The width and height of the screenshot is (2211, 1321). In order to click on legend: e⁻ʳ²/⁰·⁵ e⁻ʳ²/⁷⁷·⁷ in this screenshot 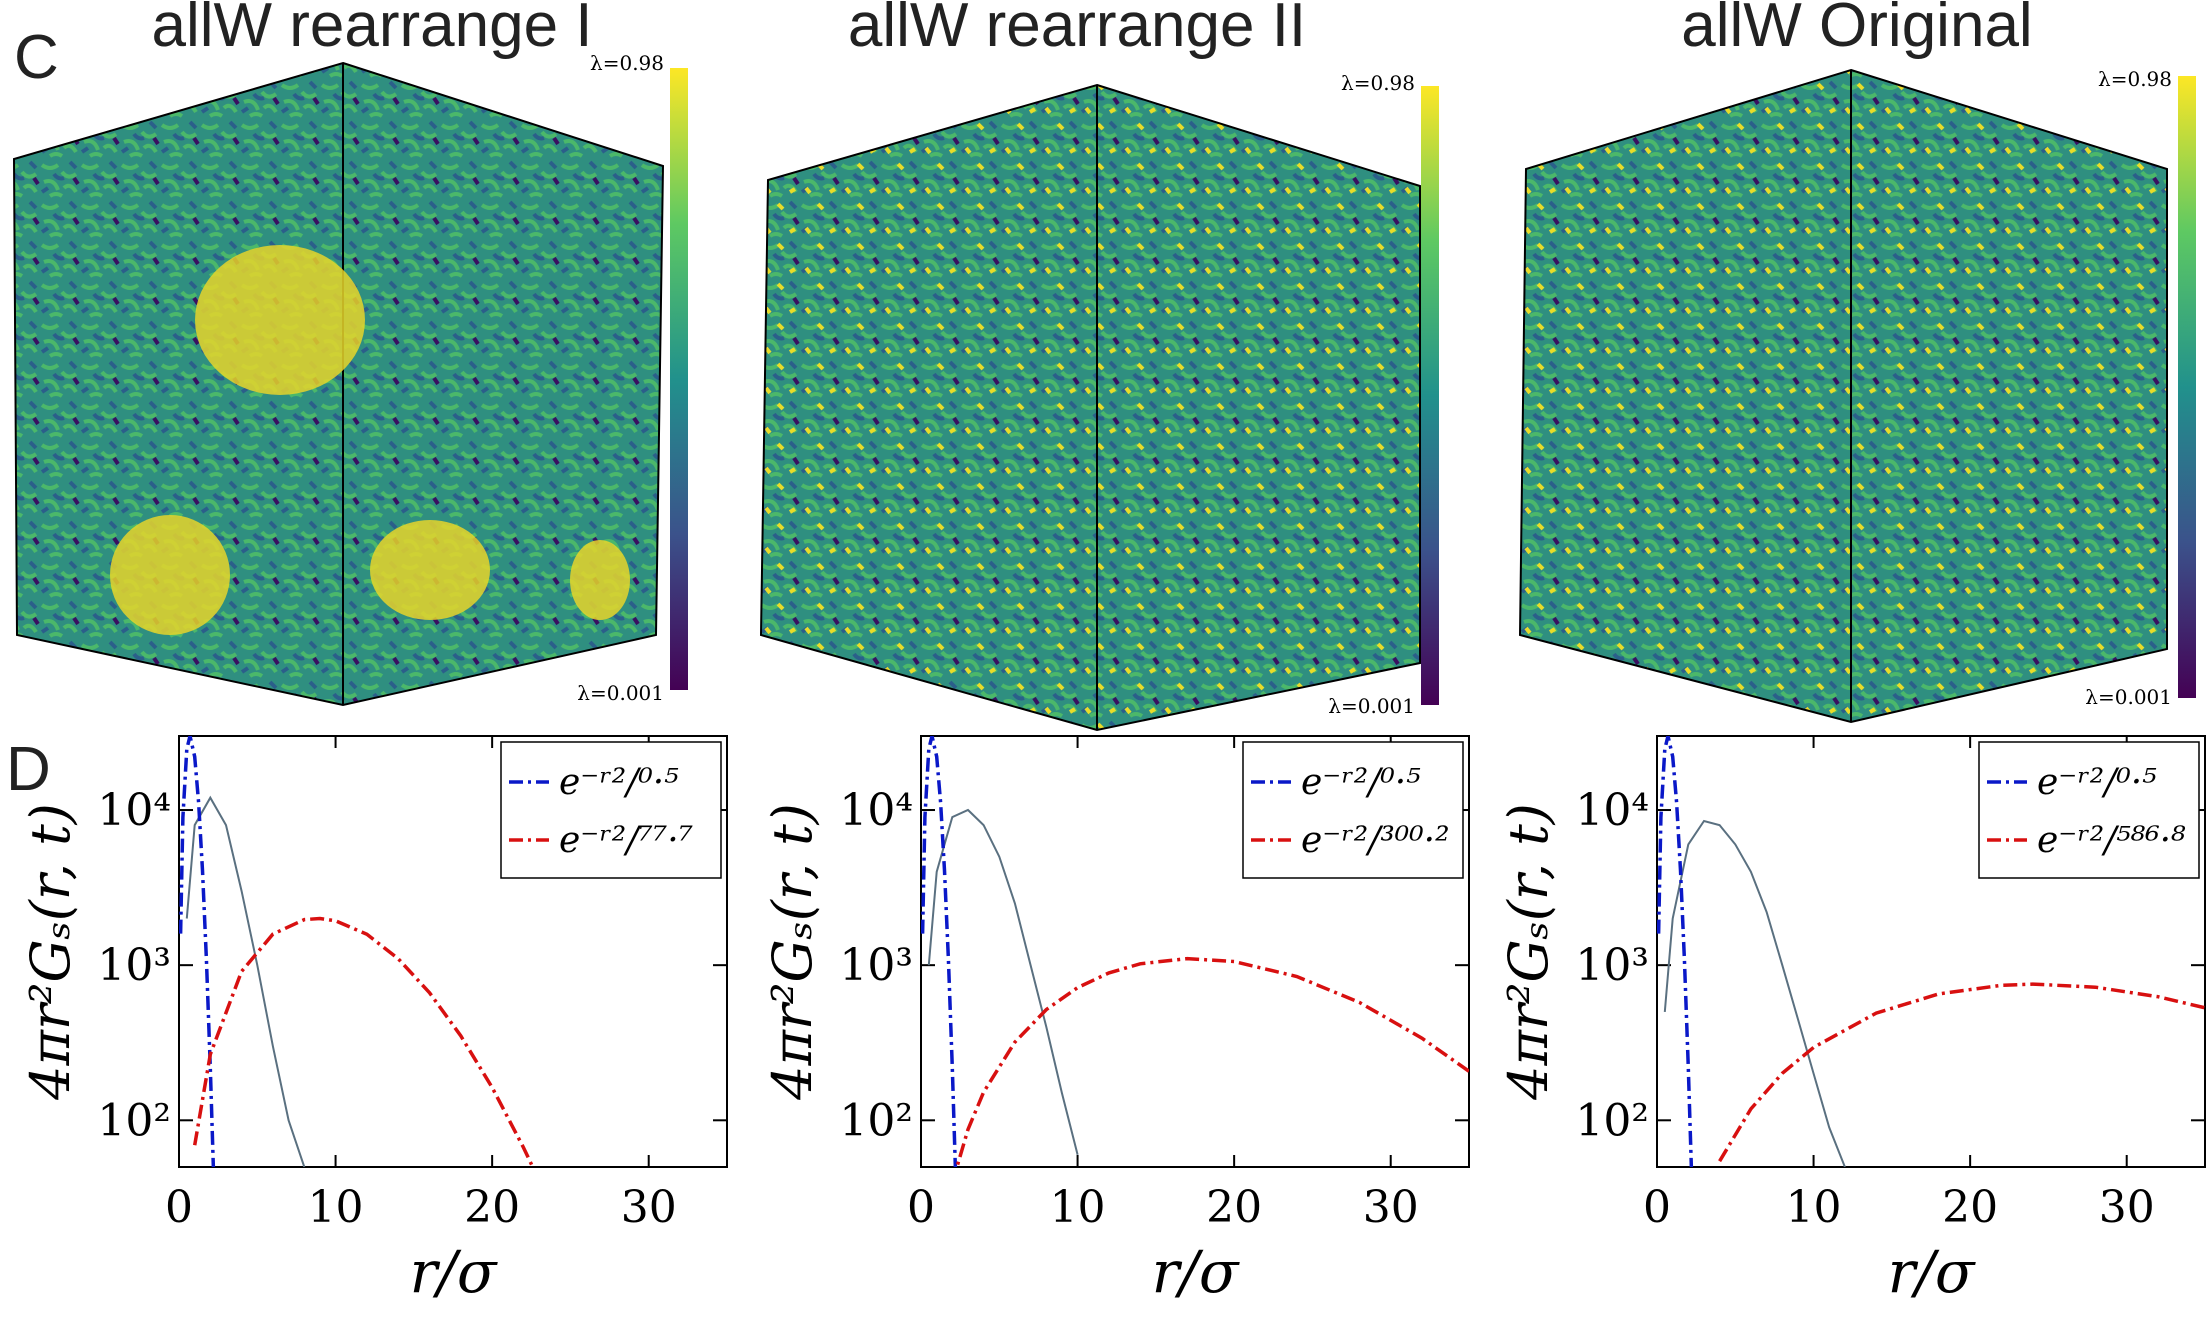, I will do `click(611, 810)`.